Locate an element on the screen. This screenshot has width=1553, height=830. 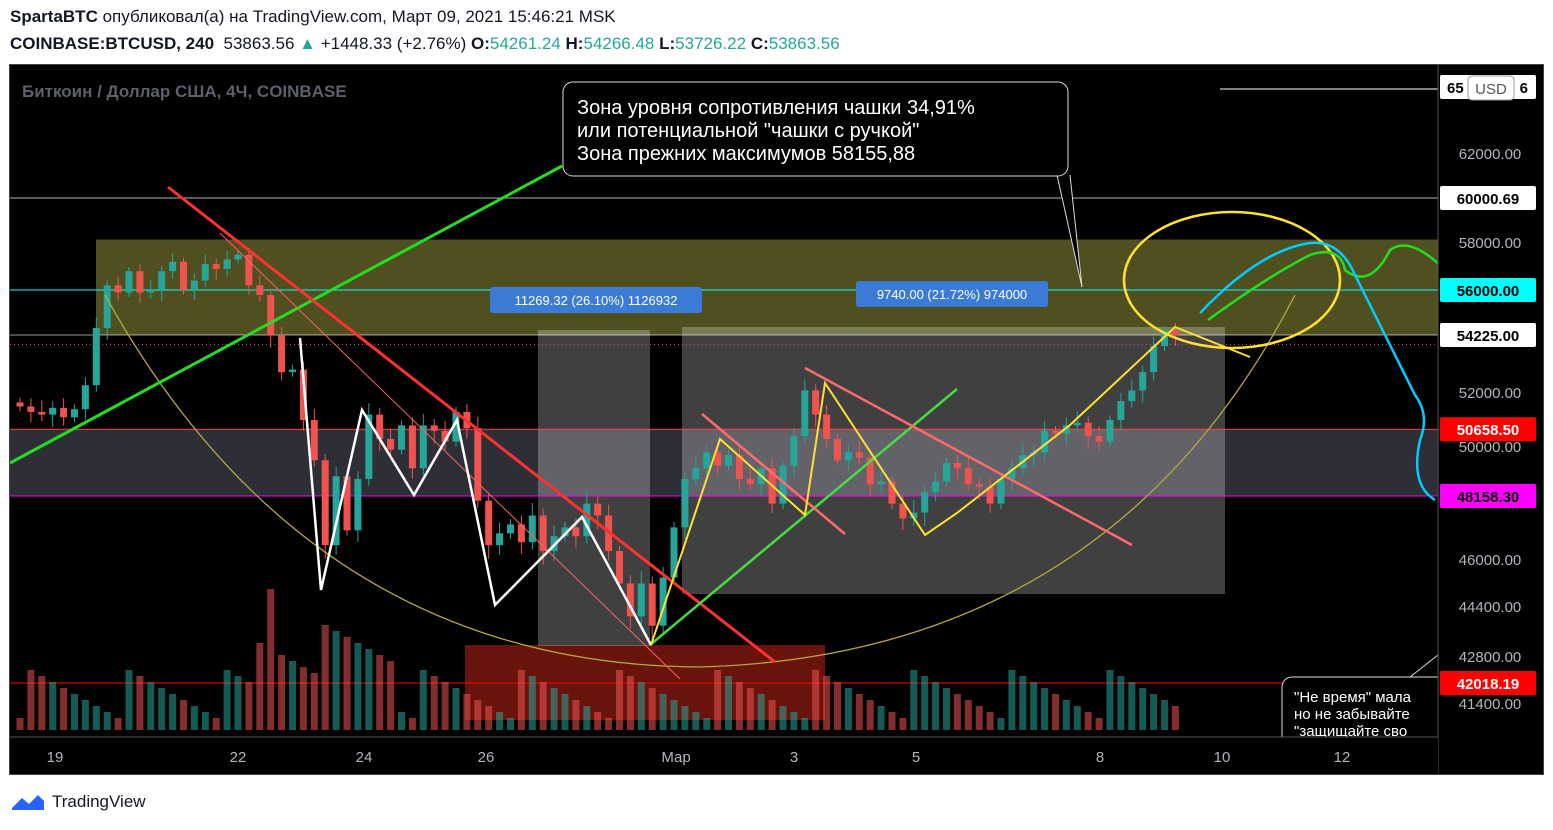
price-tag-label: 54225.00 is located at coordinates (1488, 336).